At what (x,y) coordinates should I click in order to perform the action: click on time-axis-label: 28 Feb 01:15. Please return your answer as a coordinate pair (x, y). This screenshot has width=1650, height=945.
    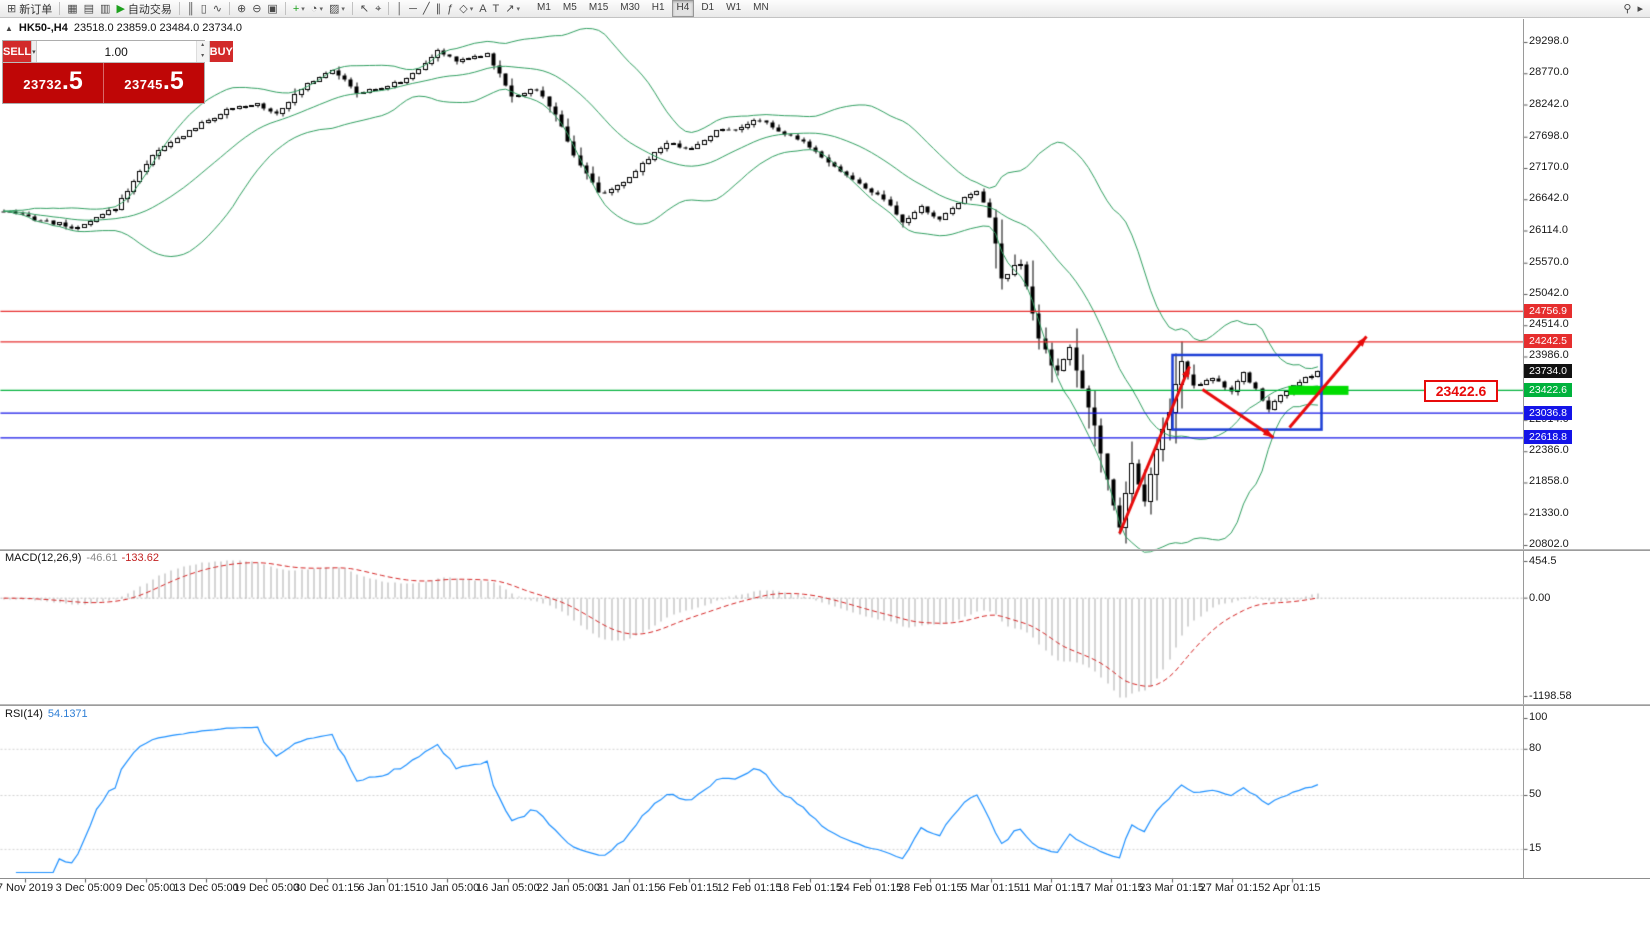
    Looking at the image, I should click on (930, 888).